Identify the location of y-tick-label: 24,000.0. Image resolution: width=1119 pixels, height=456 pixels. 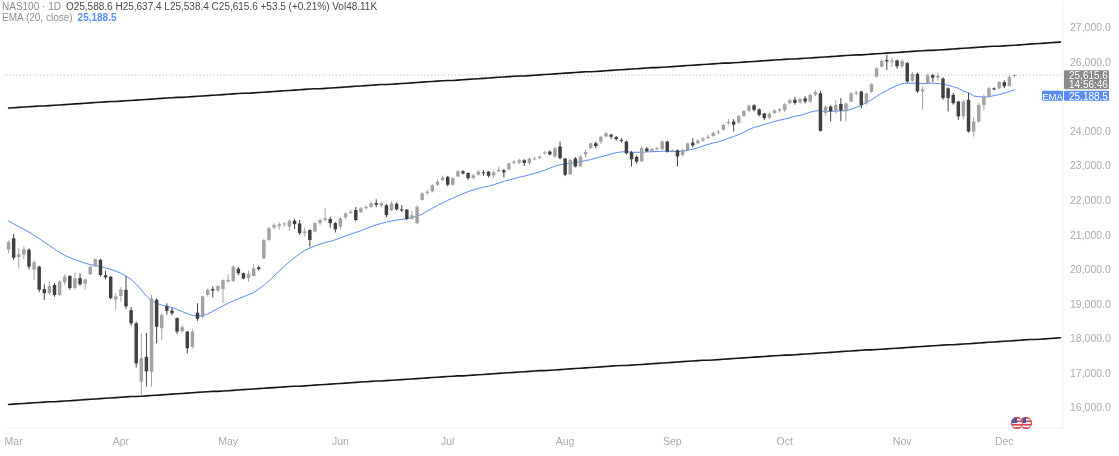
(1091, 130).